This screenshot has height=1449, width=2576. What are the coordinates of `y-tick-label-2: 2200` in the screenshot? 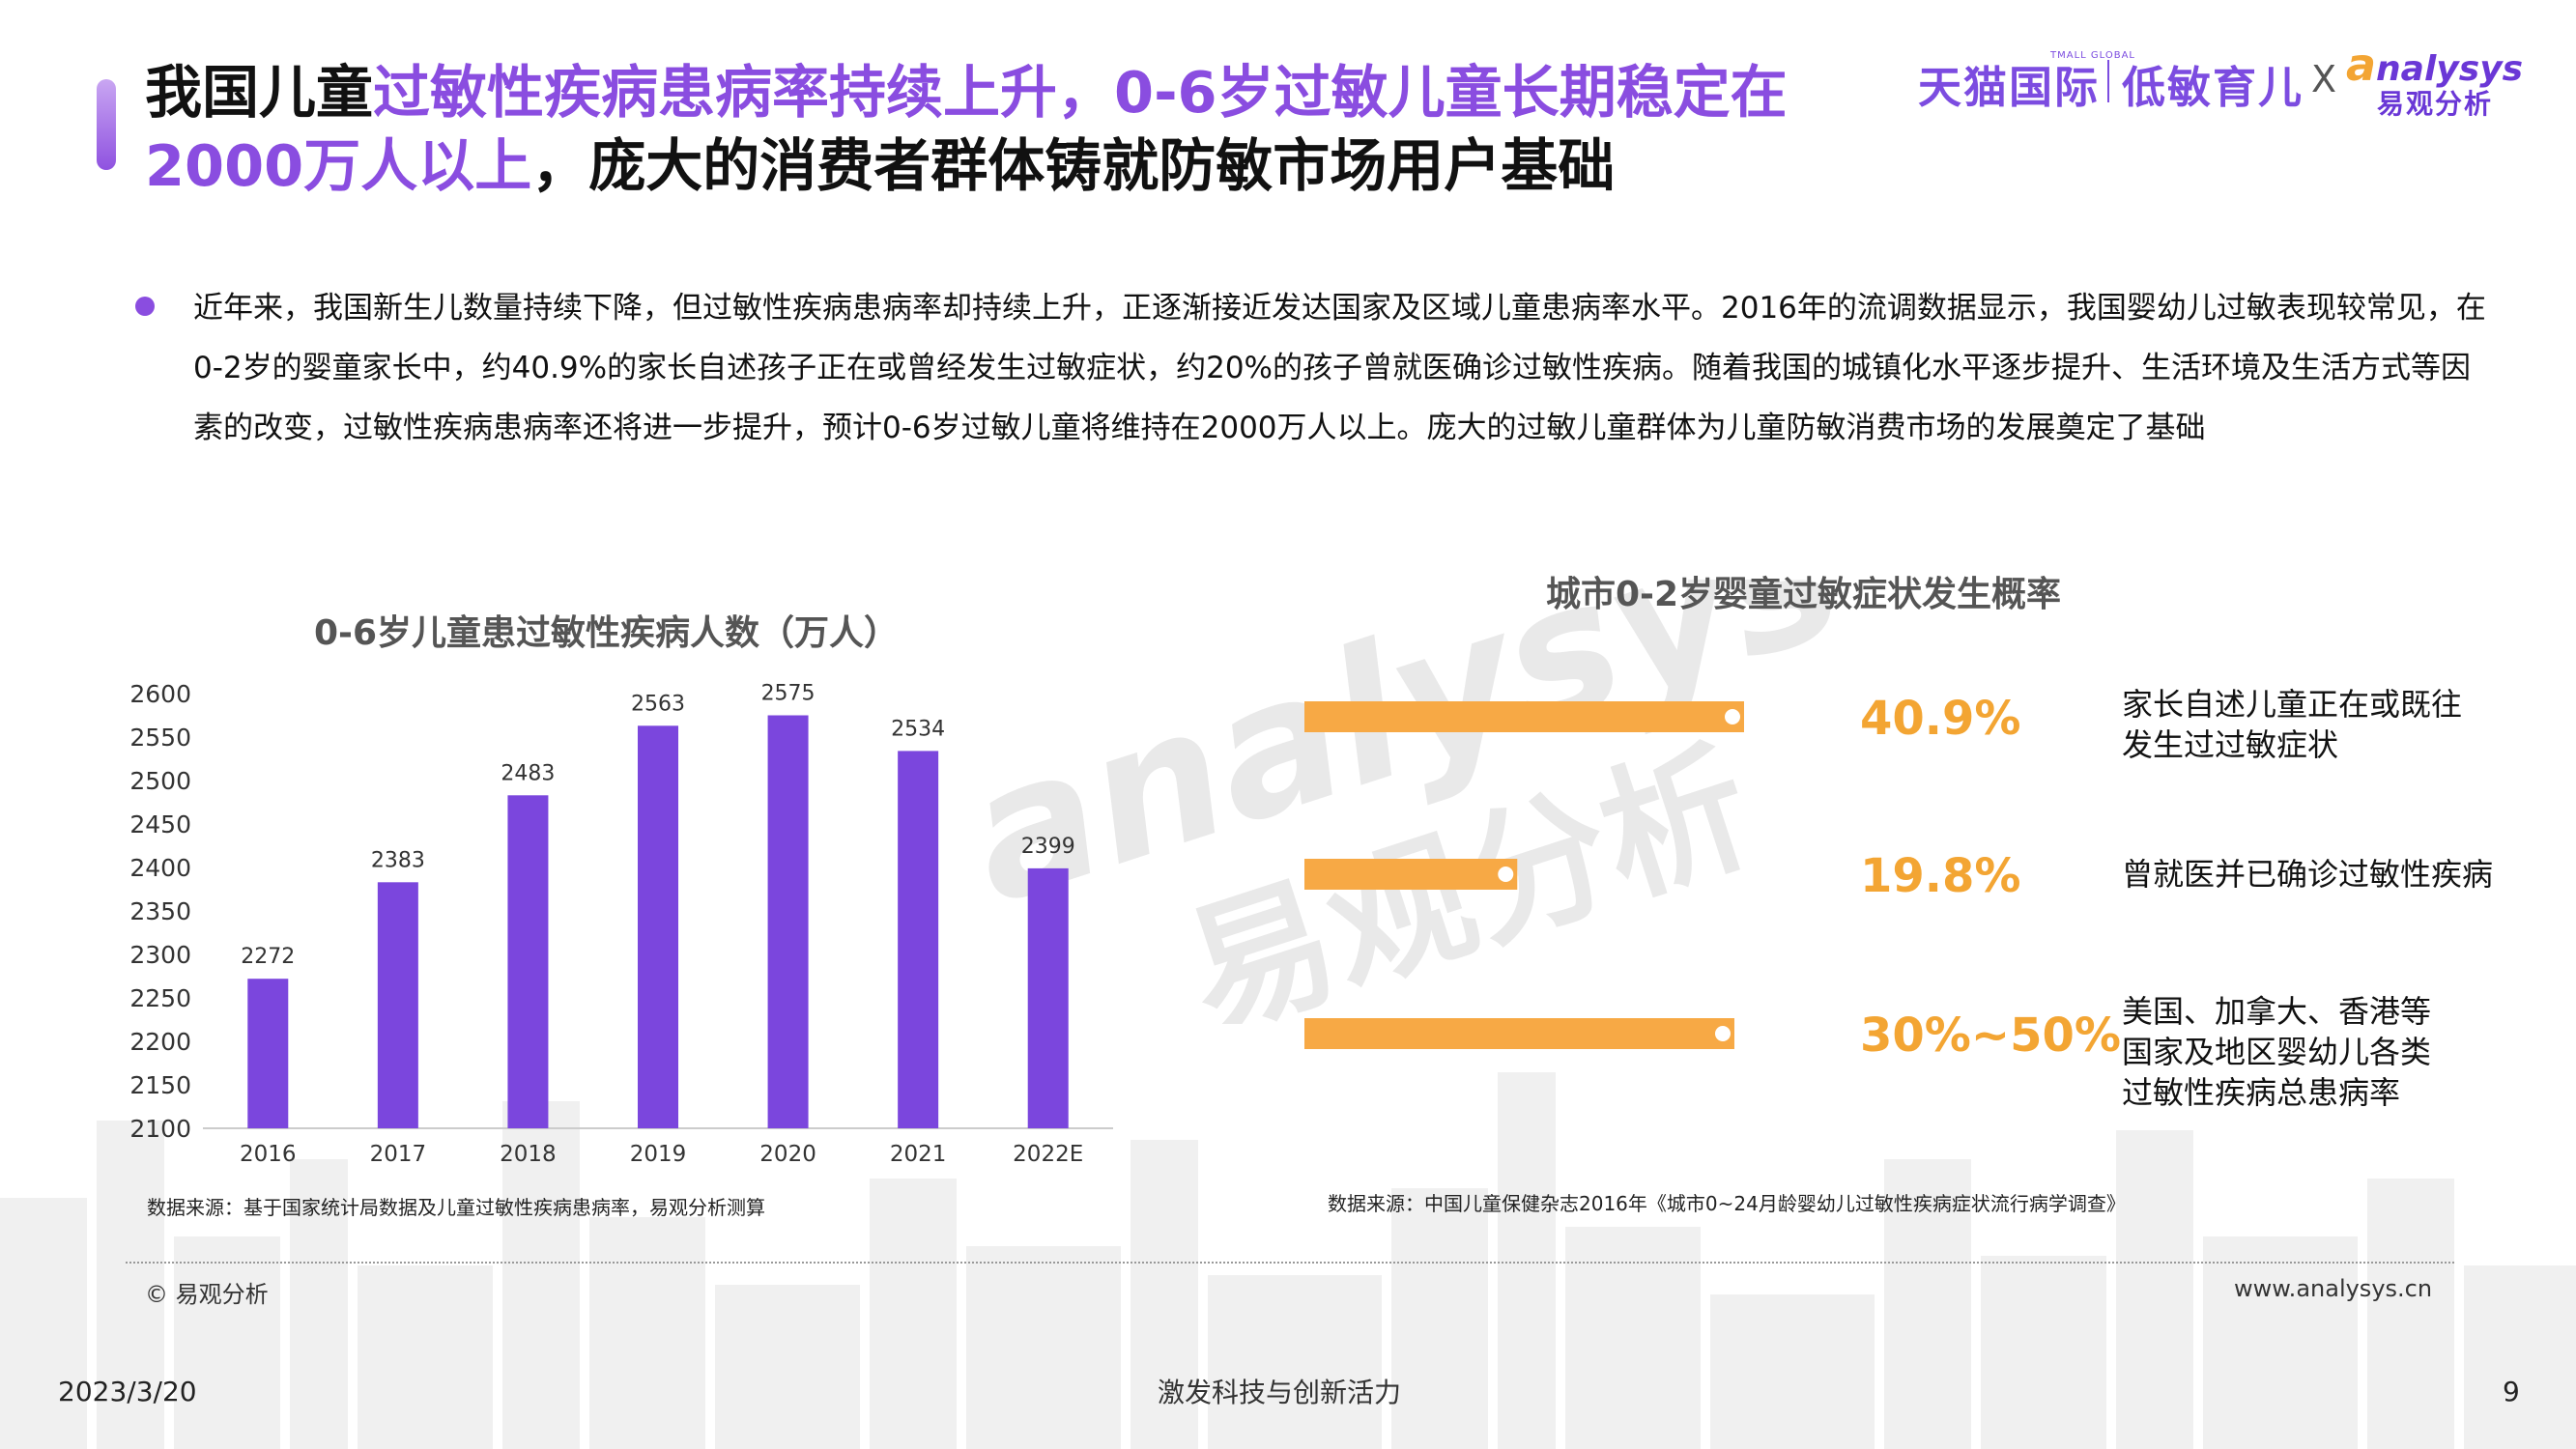 It's located at (160, 1042).